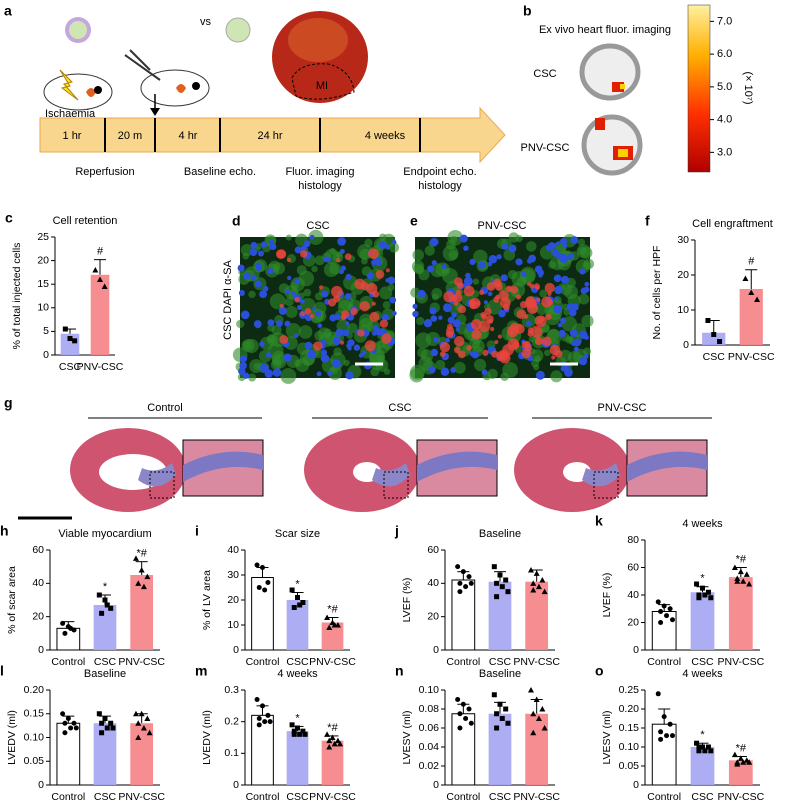  Describe the element at coordinates (664, 662) in the screenshot. I see `x-tick-label: Control` at that location.